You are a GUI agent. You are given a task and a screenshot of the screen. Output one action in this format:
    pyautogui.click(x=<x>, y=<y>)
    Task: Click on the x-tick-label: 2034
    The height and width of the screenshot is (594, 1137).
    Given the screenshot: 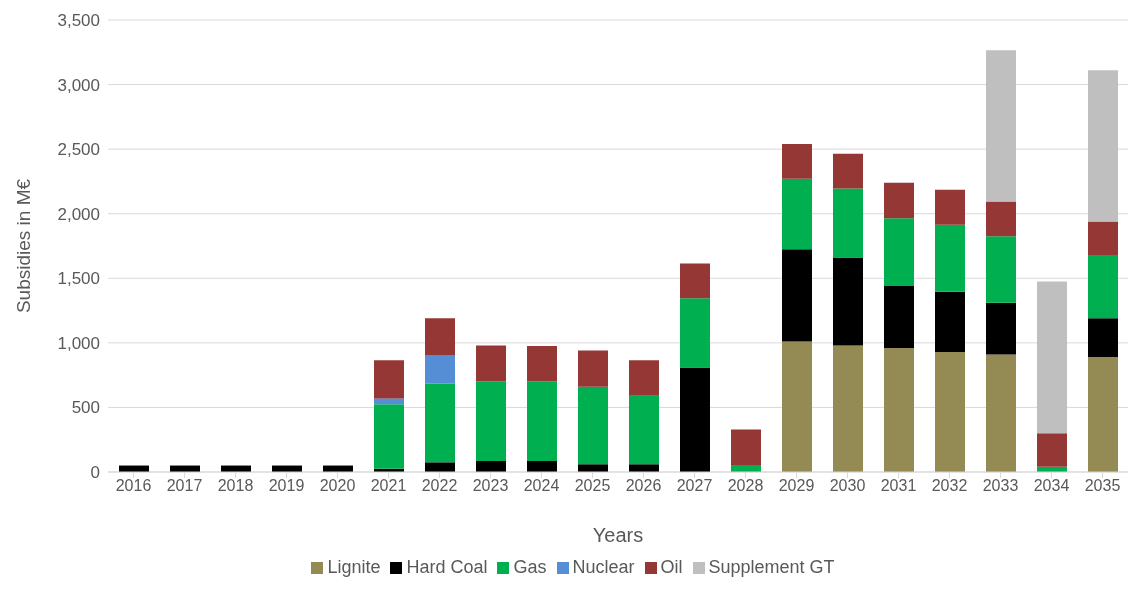 What is the action you would take?
    pyautogui.click(x=1051, y=486)
    